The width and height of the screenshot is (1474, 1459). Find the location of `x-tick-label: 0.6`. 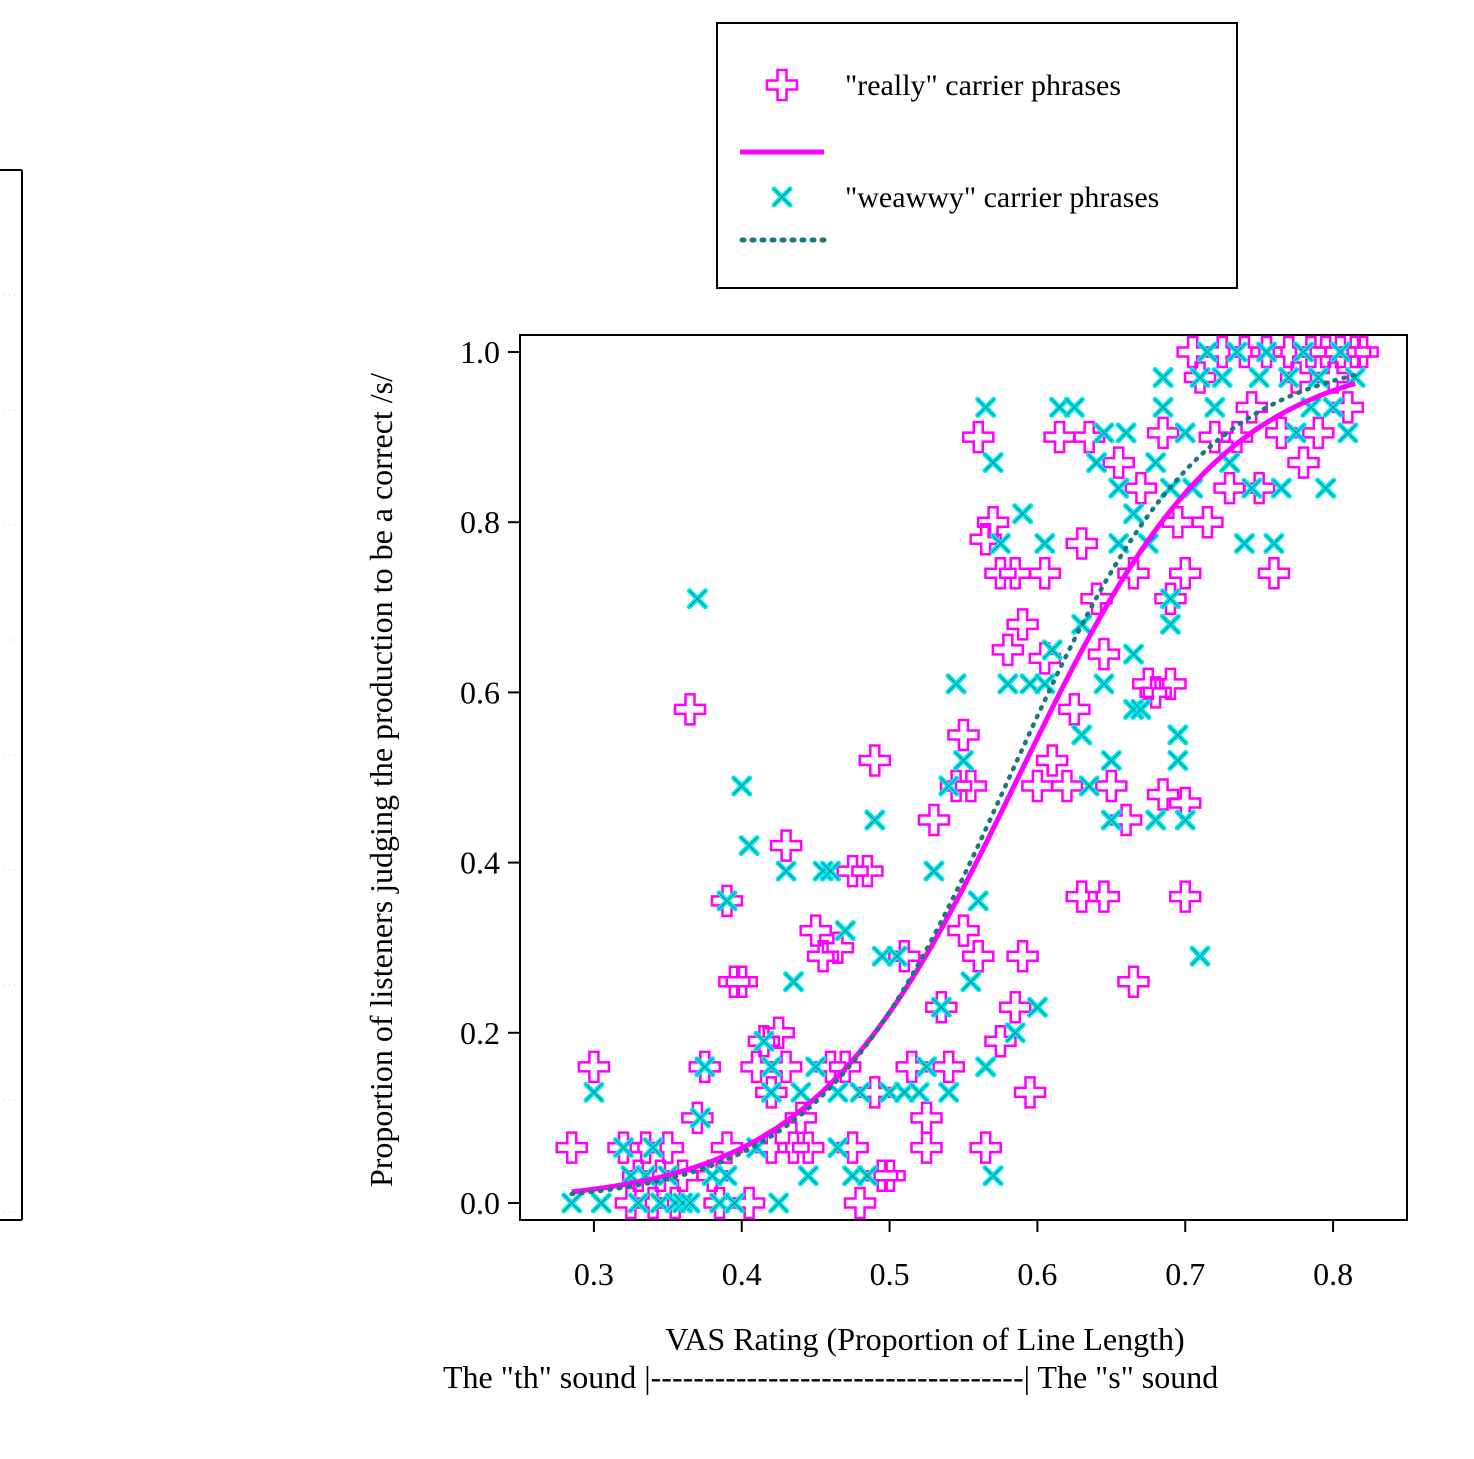

x-tick-label: 0.6 is located at coordinates (1037, 1274).